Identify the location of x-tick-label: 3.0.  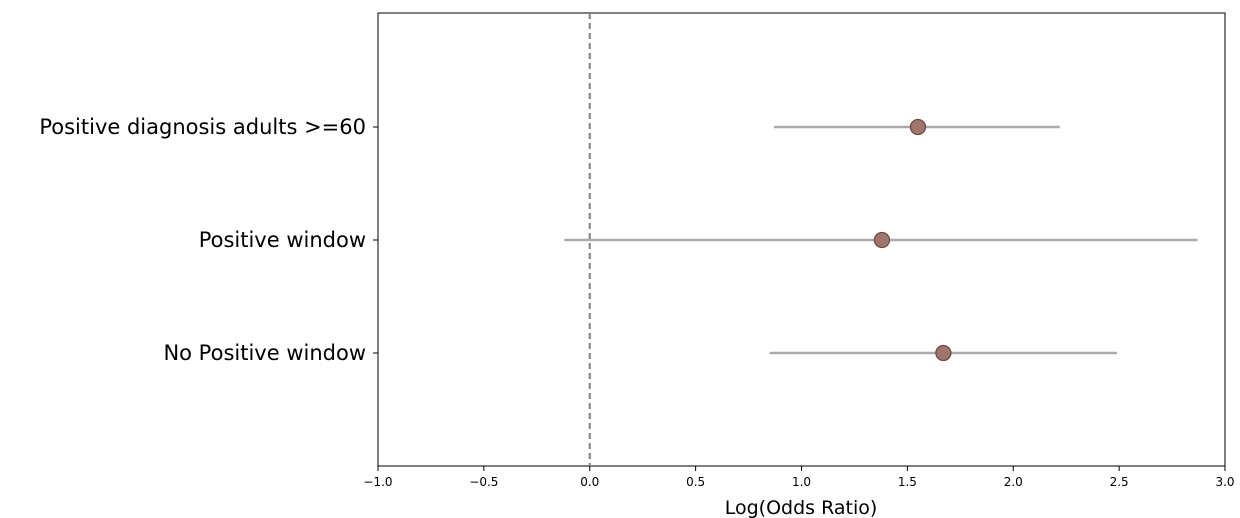
(1224, 482).